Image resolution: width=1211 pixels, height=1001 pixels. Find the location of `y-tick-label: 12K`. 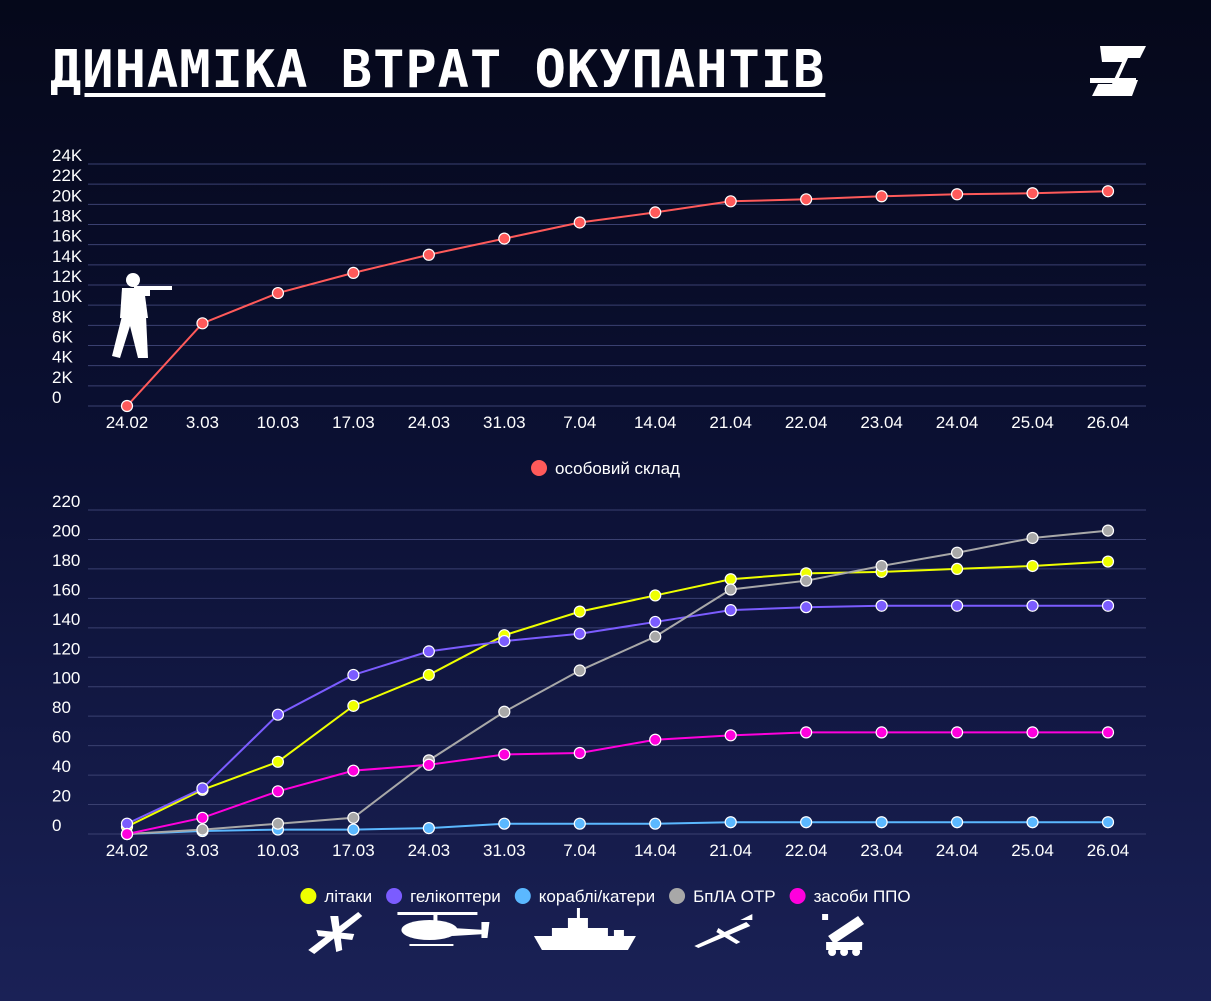

y-tick-label: 12K is located at coordinates (67, 276).